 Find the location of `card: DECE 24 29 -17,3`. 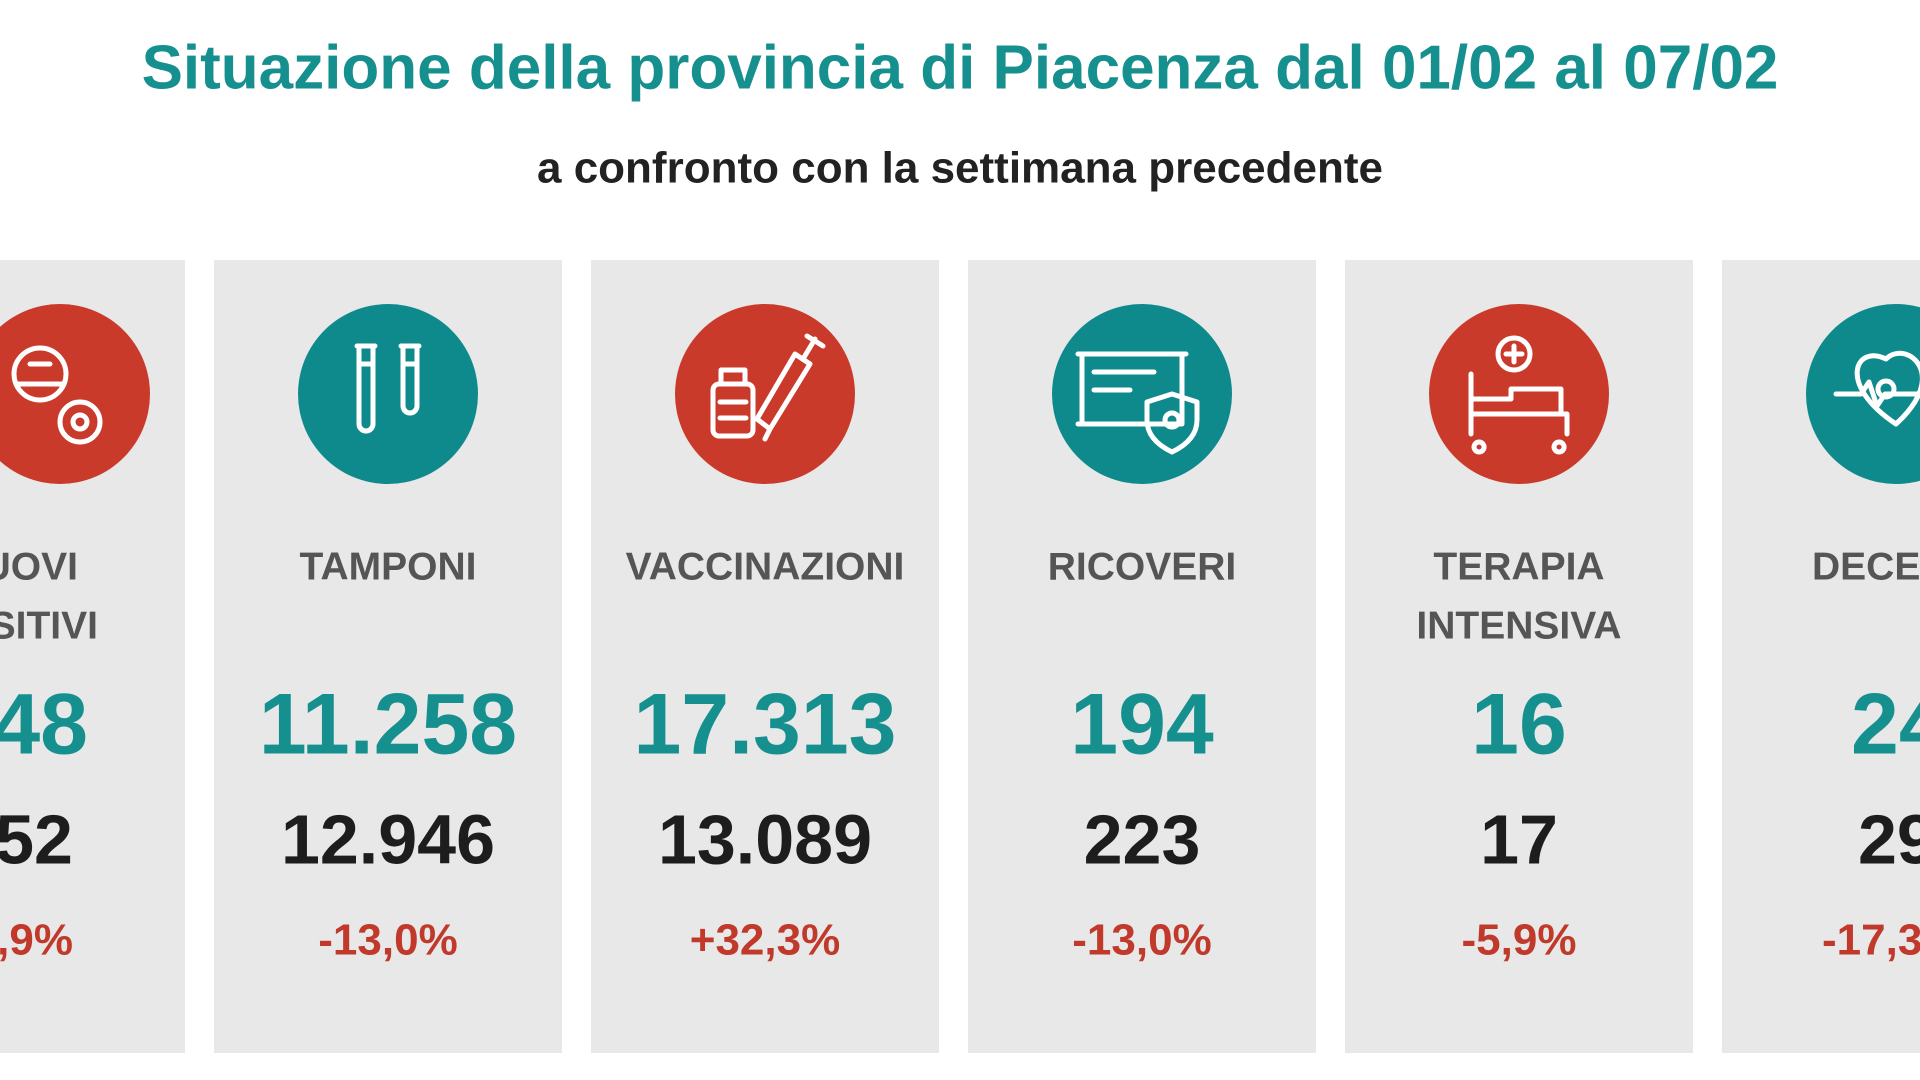

card: DECE 24 29 -17,3 is located at coordinates (1821, 656).